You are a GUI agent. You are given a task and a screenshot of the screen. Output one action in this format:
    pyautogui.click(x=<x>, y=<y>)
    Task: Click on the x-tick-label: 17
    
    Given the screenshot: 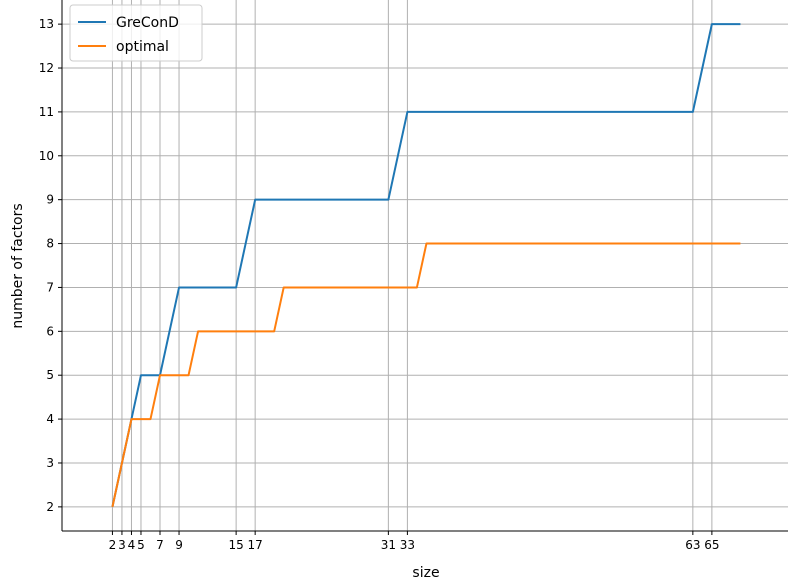 What is the action you would take?
    pyautogui.click(x=255, y=545)
    